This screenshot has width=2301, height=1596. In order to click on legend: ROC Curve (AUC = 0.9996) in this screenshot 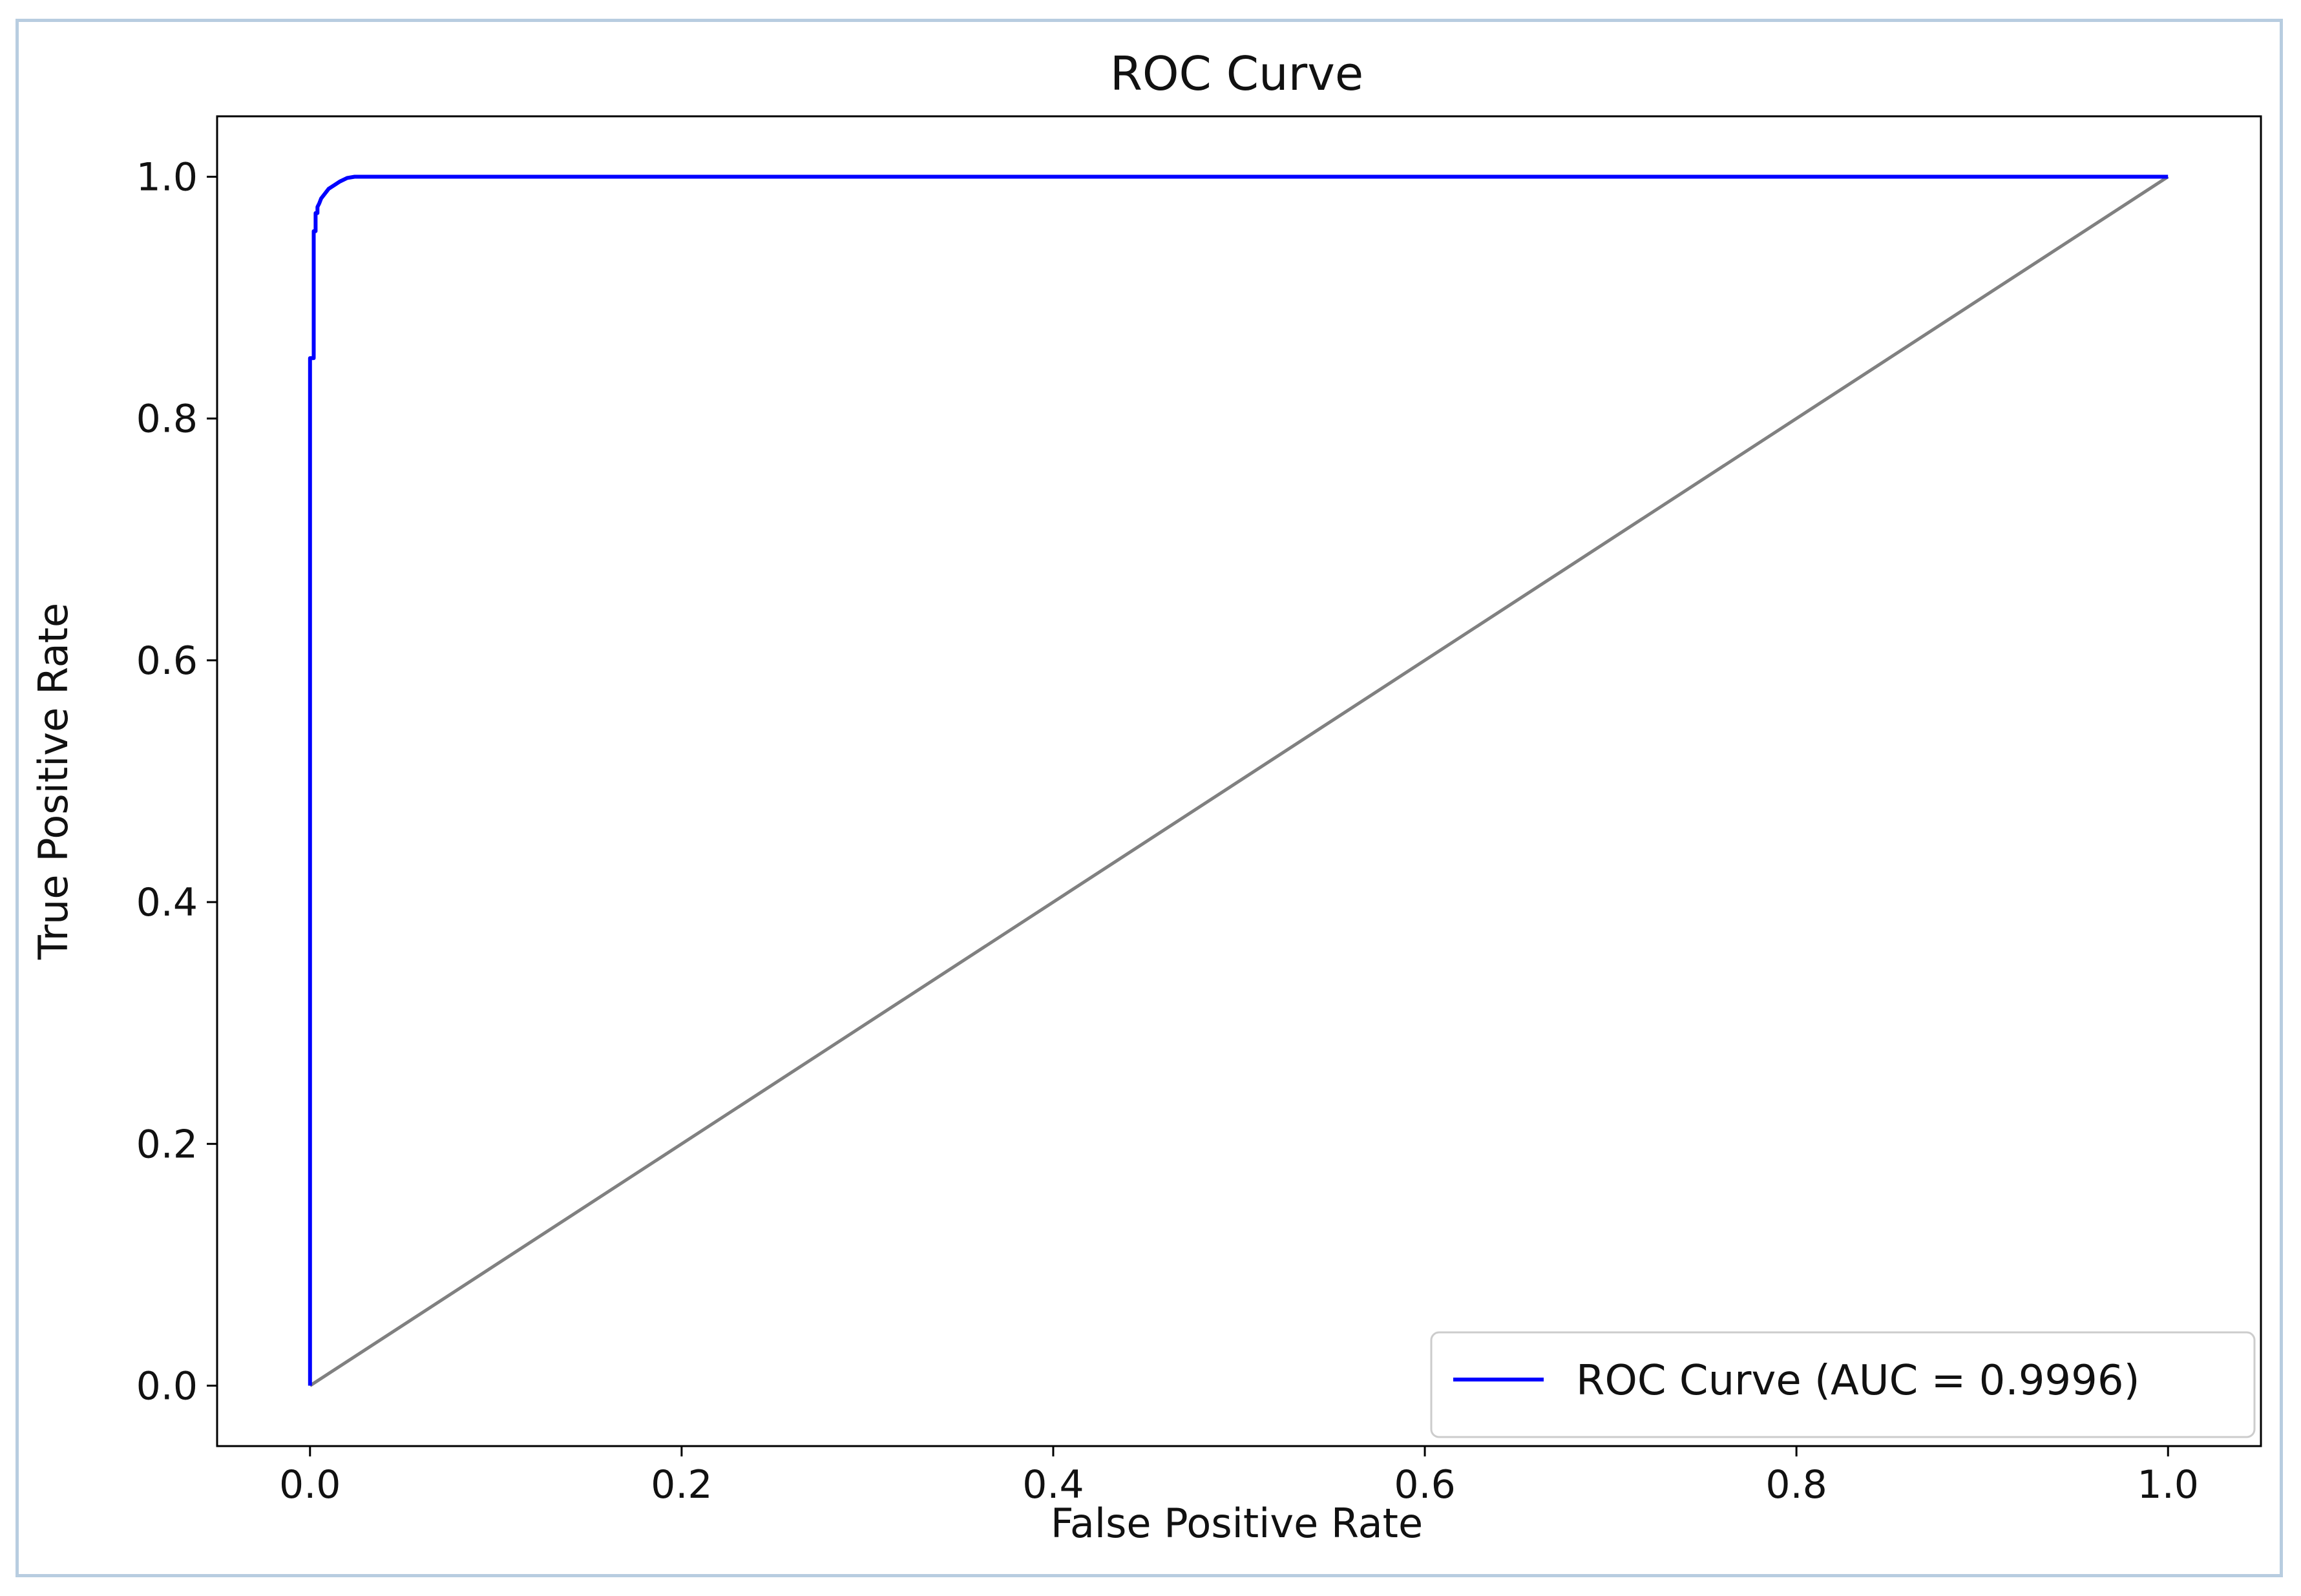, I will do `click(1843, 1385)`.